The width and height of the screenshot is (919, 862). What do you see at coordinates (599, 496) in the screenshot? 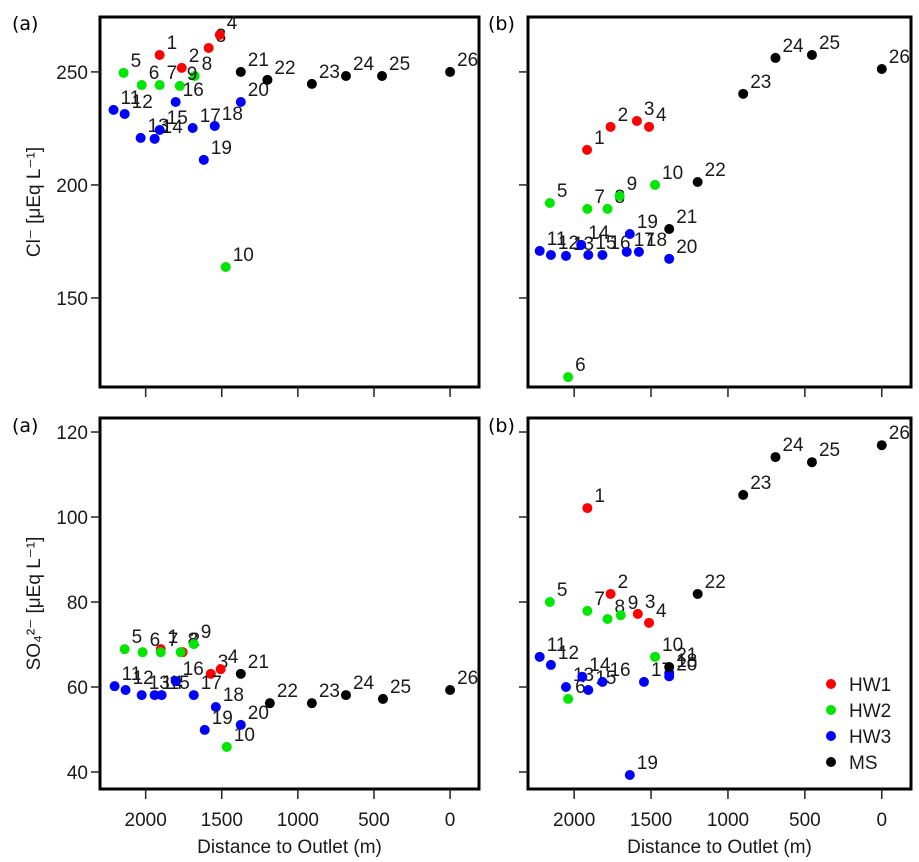
I see `point-label: 1` at bounding box center [599, 496].